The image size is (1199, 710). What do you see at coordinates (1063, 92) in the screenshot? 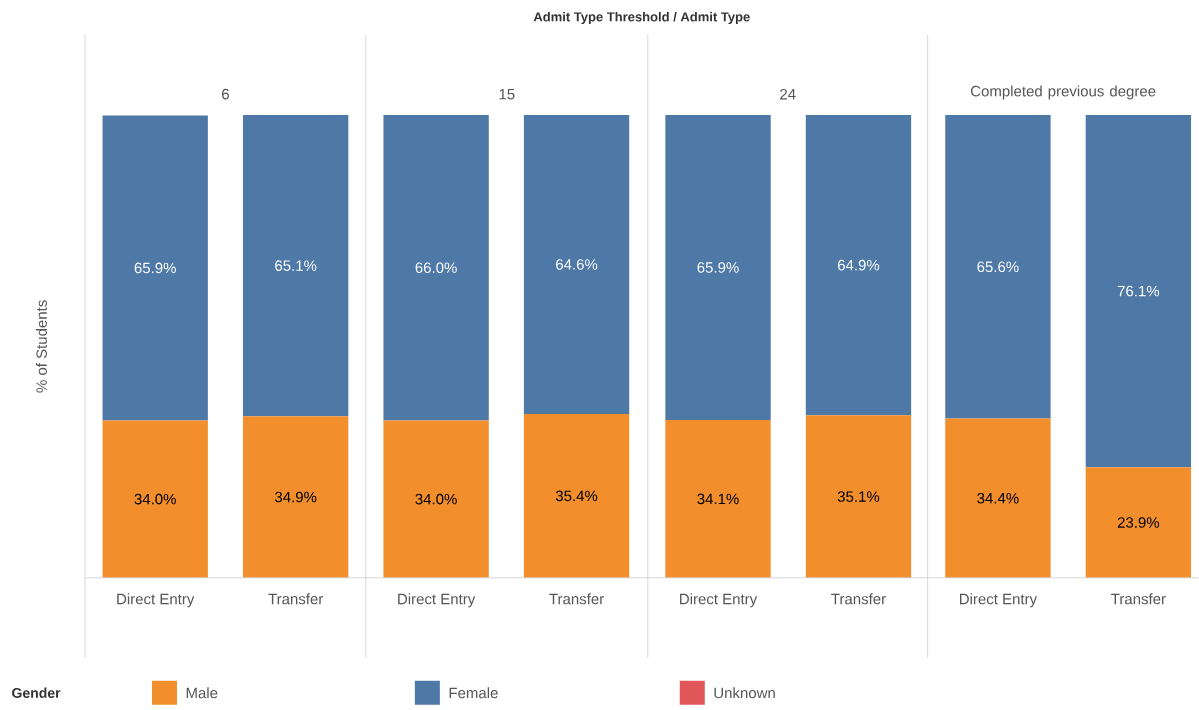
I see `chart-title: Completed previous degree` at bounding box center [1063, 92].